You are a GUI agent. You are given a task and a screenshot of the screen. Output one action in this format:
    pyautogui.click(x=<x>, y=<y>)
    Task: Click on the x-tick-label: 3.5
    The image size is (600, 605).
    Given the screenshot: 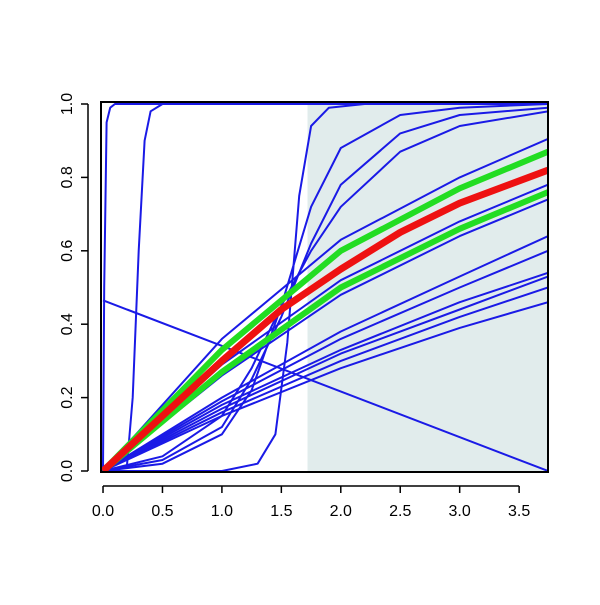 What is the action you would take?
    pyautogui.click(x=519, y=511)
    